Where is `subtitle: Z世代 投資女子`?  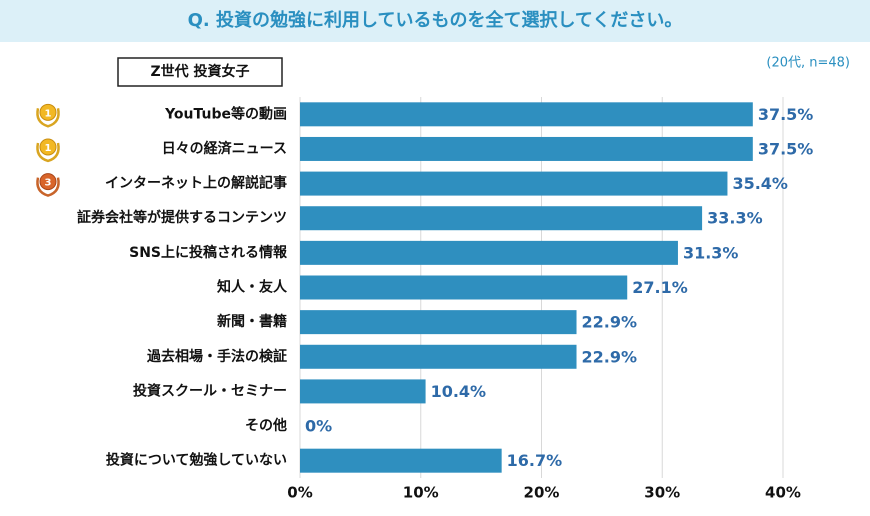 subtitle: Z世代 投資女子 is located at coordinates (199, 71).